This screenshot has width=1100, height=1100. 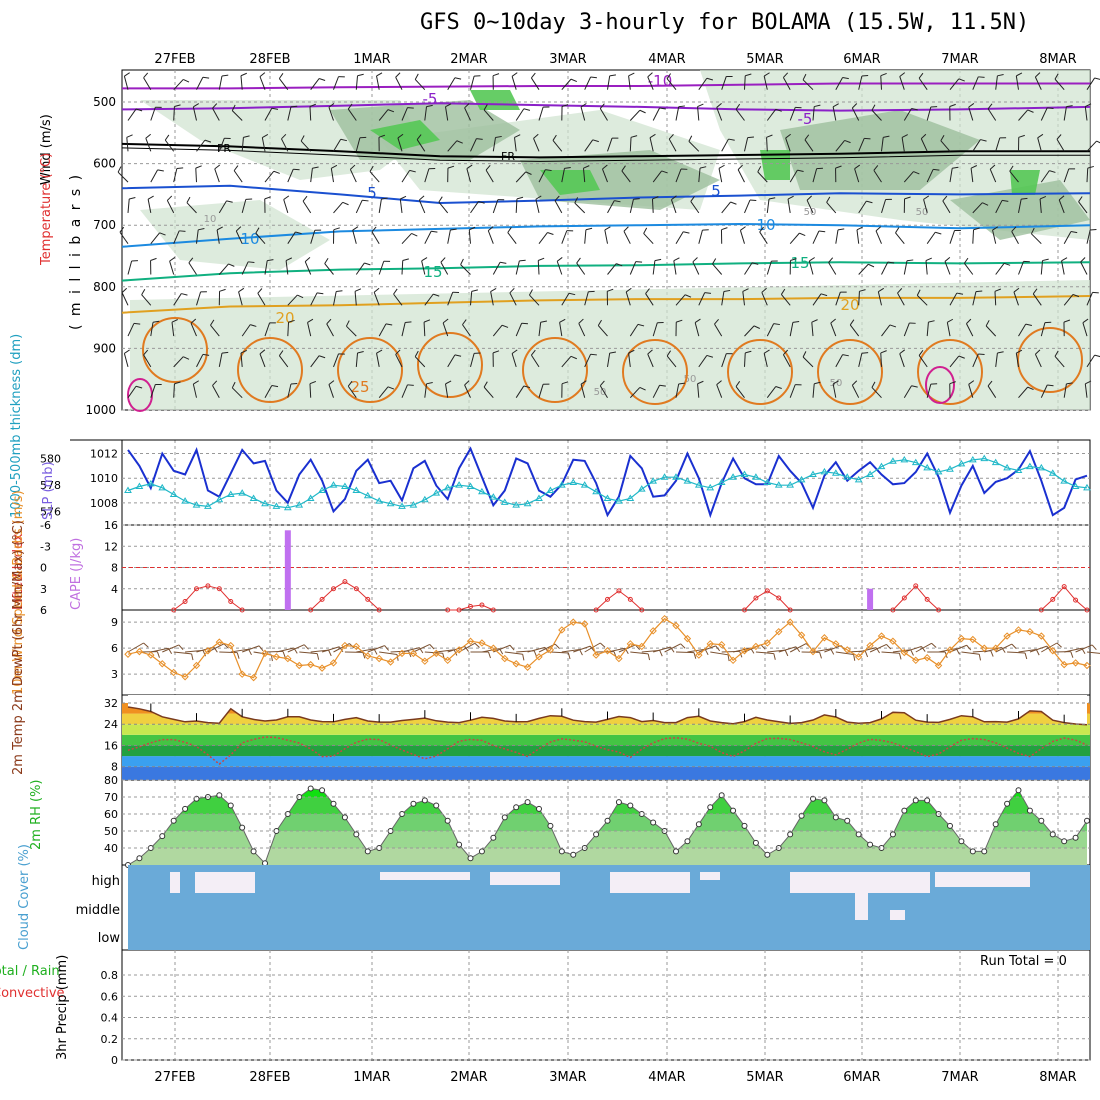 I want to click on date-tick-top: 4MAR, so click(x=666, y=59).